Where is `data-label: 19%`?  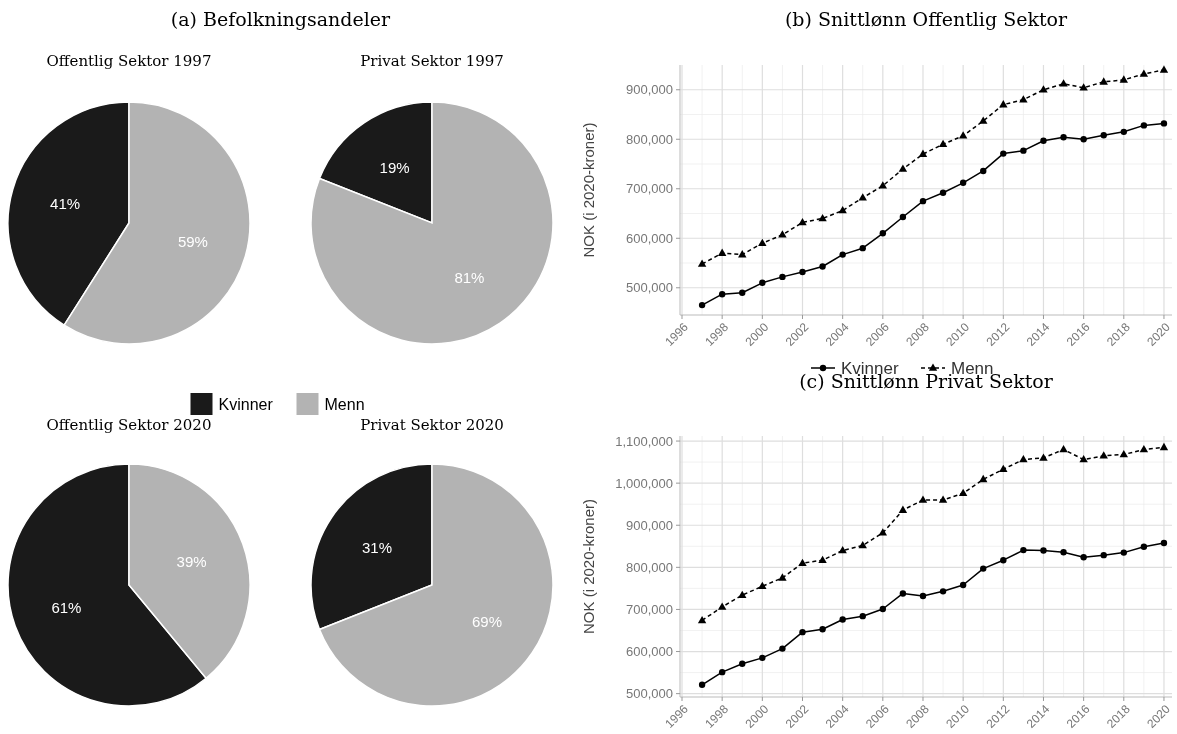
data-label: 19% is located at coordinates (394, 167).